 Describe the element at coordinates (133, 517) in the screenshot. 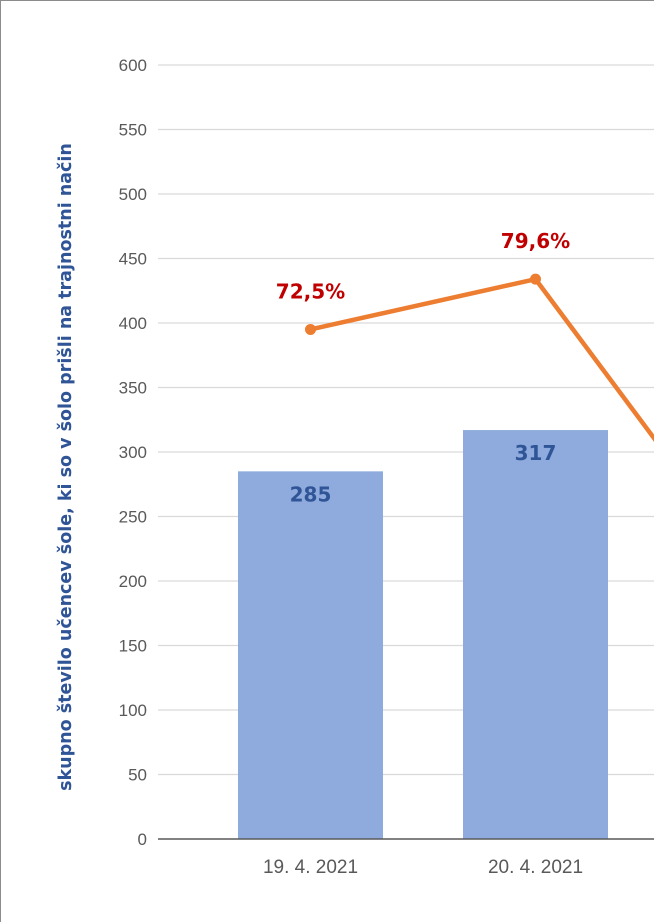

I see `y-tick-label: 250` at that location.